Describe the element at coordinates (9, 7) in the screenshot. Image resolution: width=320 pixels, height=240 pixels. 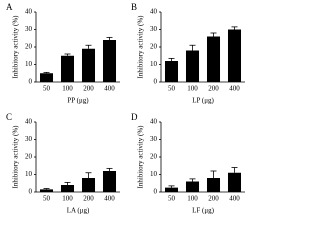
I see `panel-label: A` at that location.